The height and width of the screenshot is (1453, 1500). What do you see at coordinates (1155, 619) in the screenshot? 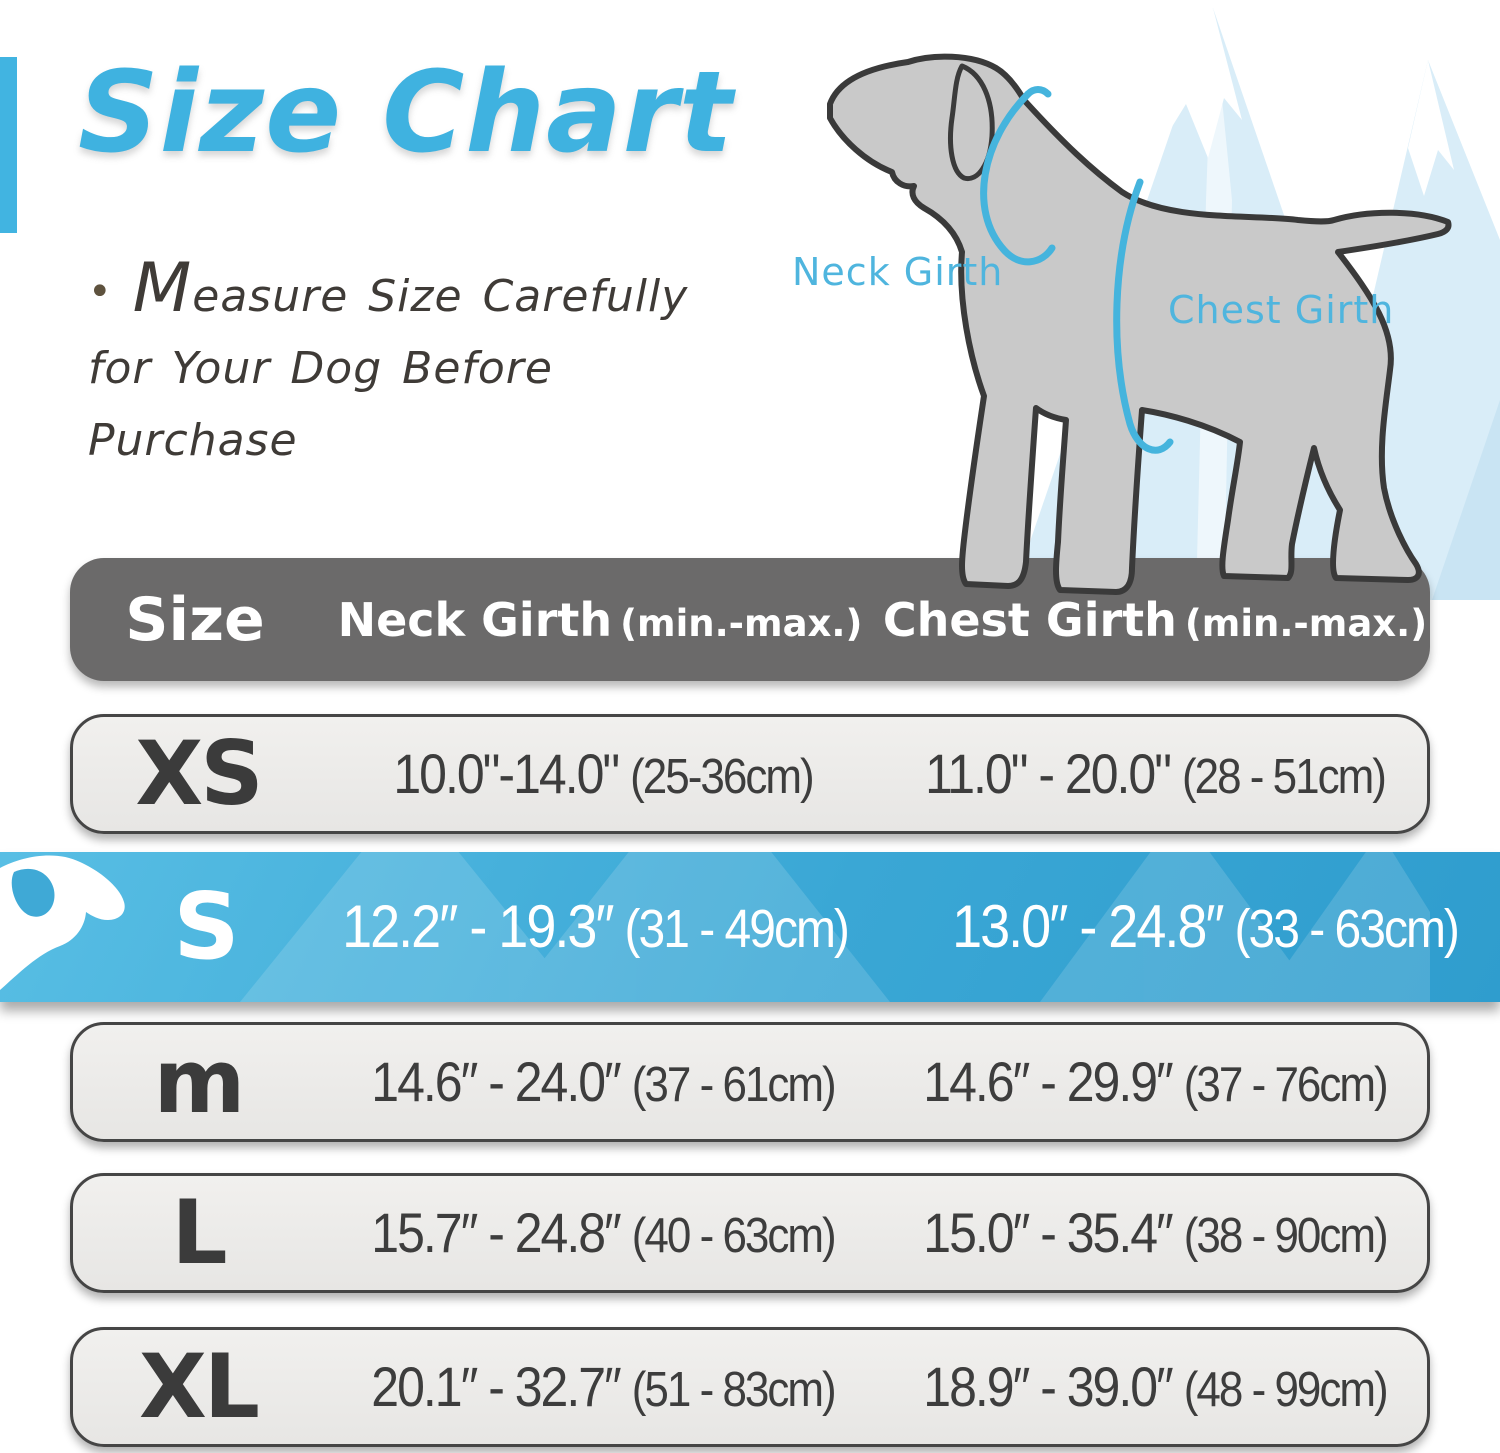
I see `header-chest-girth: Chest Girth (min.-max.)` at bounding box center [1155, 619].